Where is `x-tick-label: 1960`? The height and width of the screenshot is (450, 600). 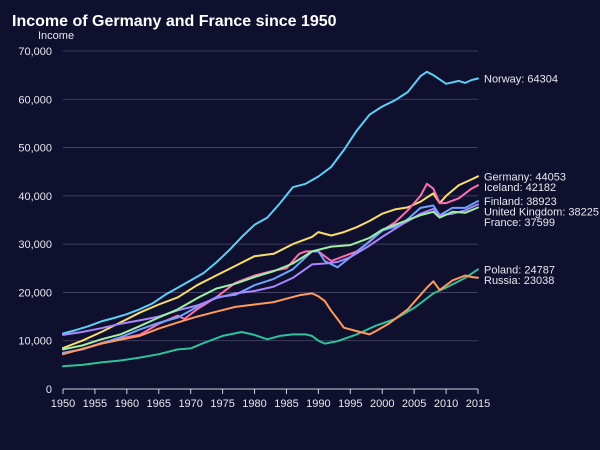 x-tick-label: 1960 is located at coordinates (127, 404).